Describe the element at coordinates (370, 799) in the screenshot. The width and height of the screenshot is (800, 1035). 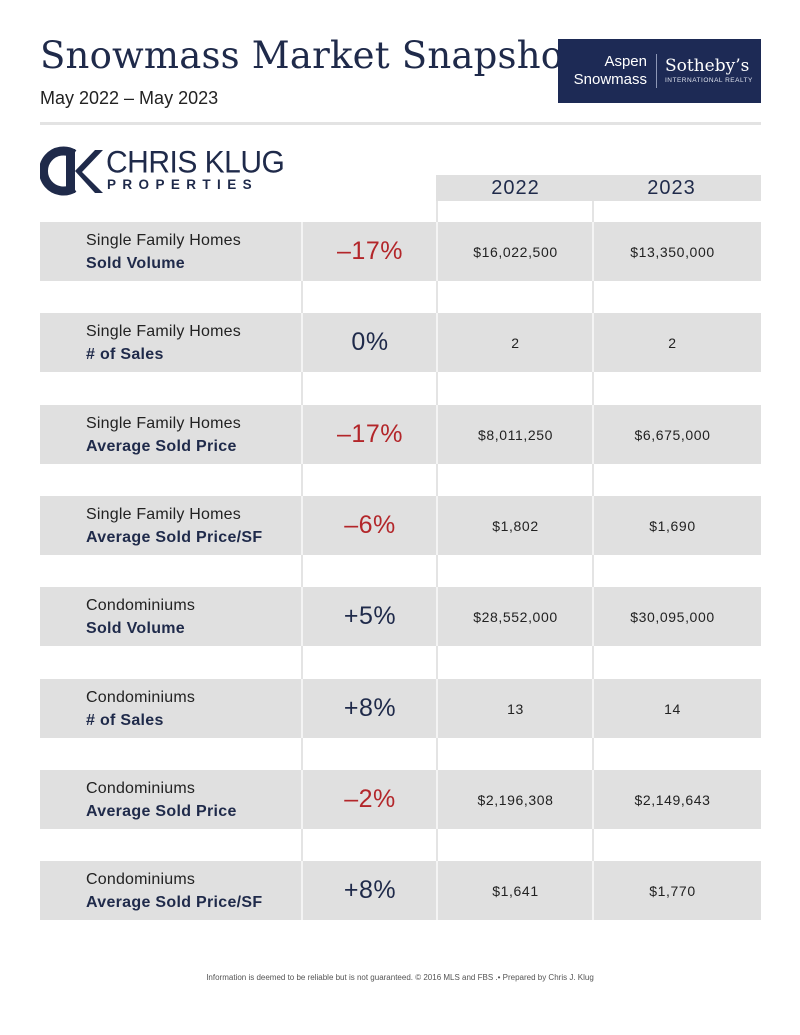
I see `percent-change: –2%` at that location.